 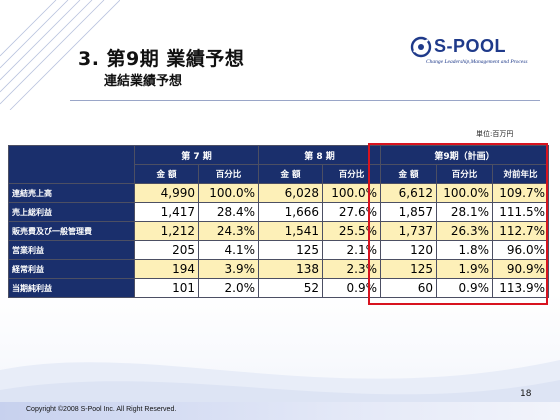 What do you see at coordinates (290, 231) in the screenshot?
I see `cell-value: 1,541` at bounding box center [290, 231].